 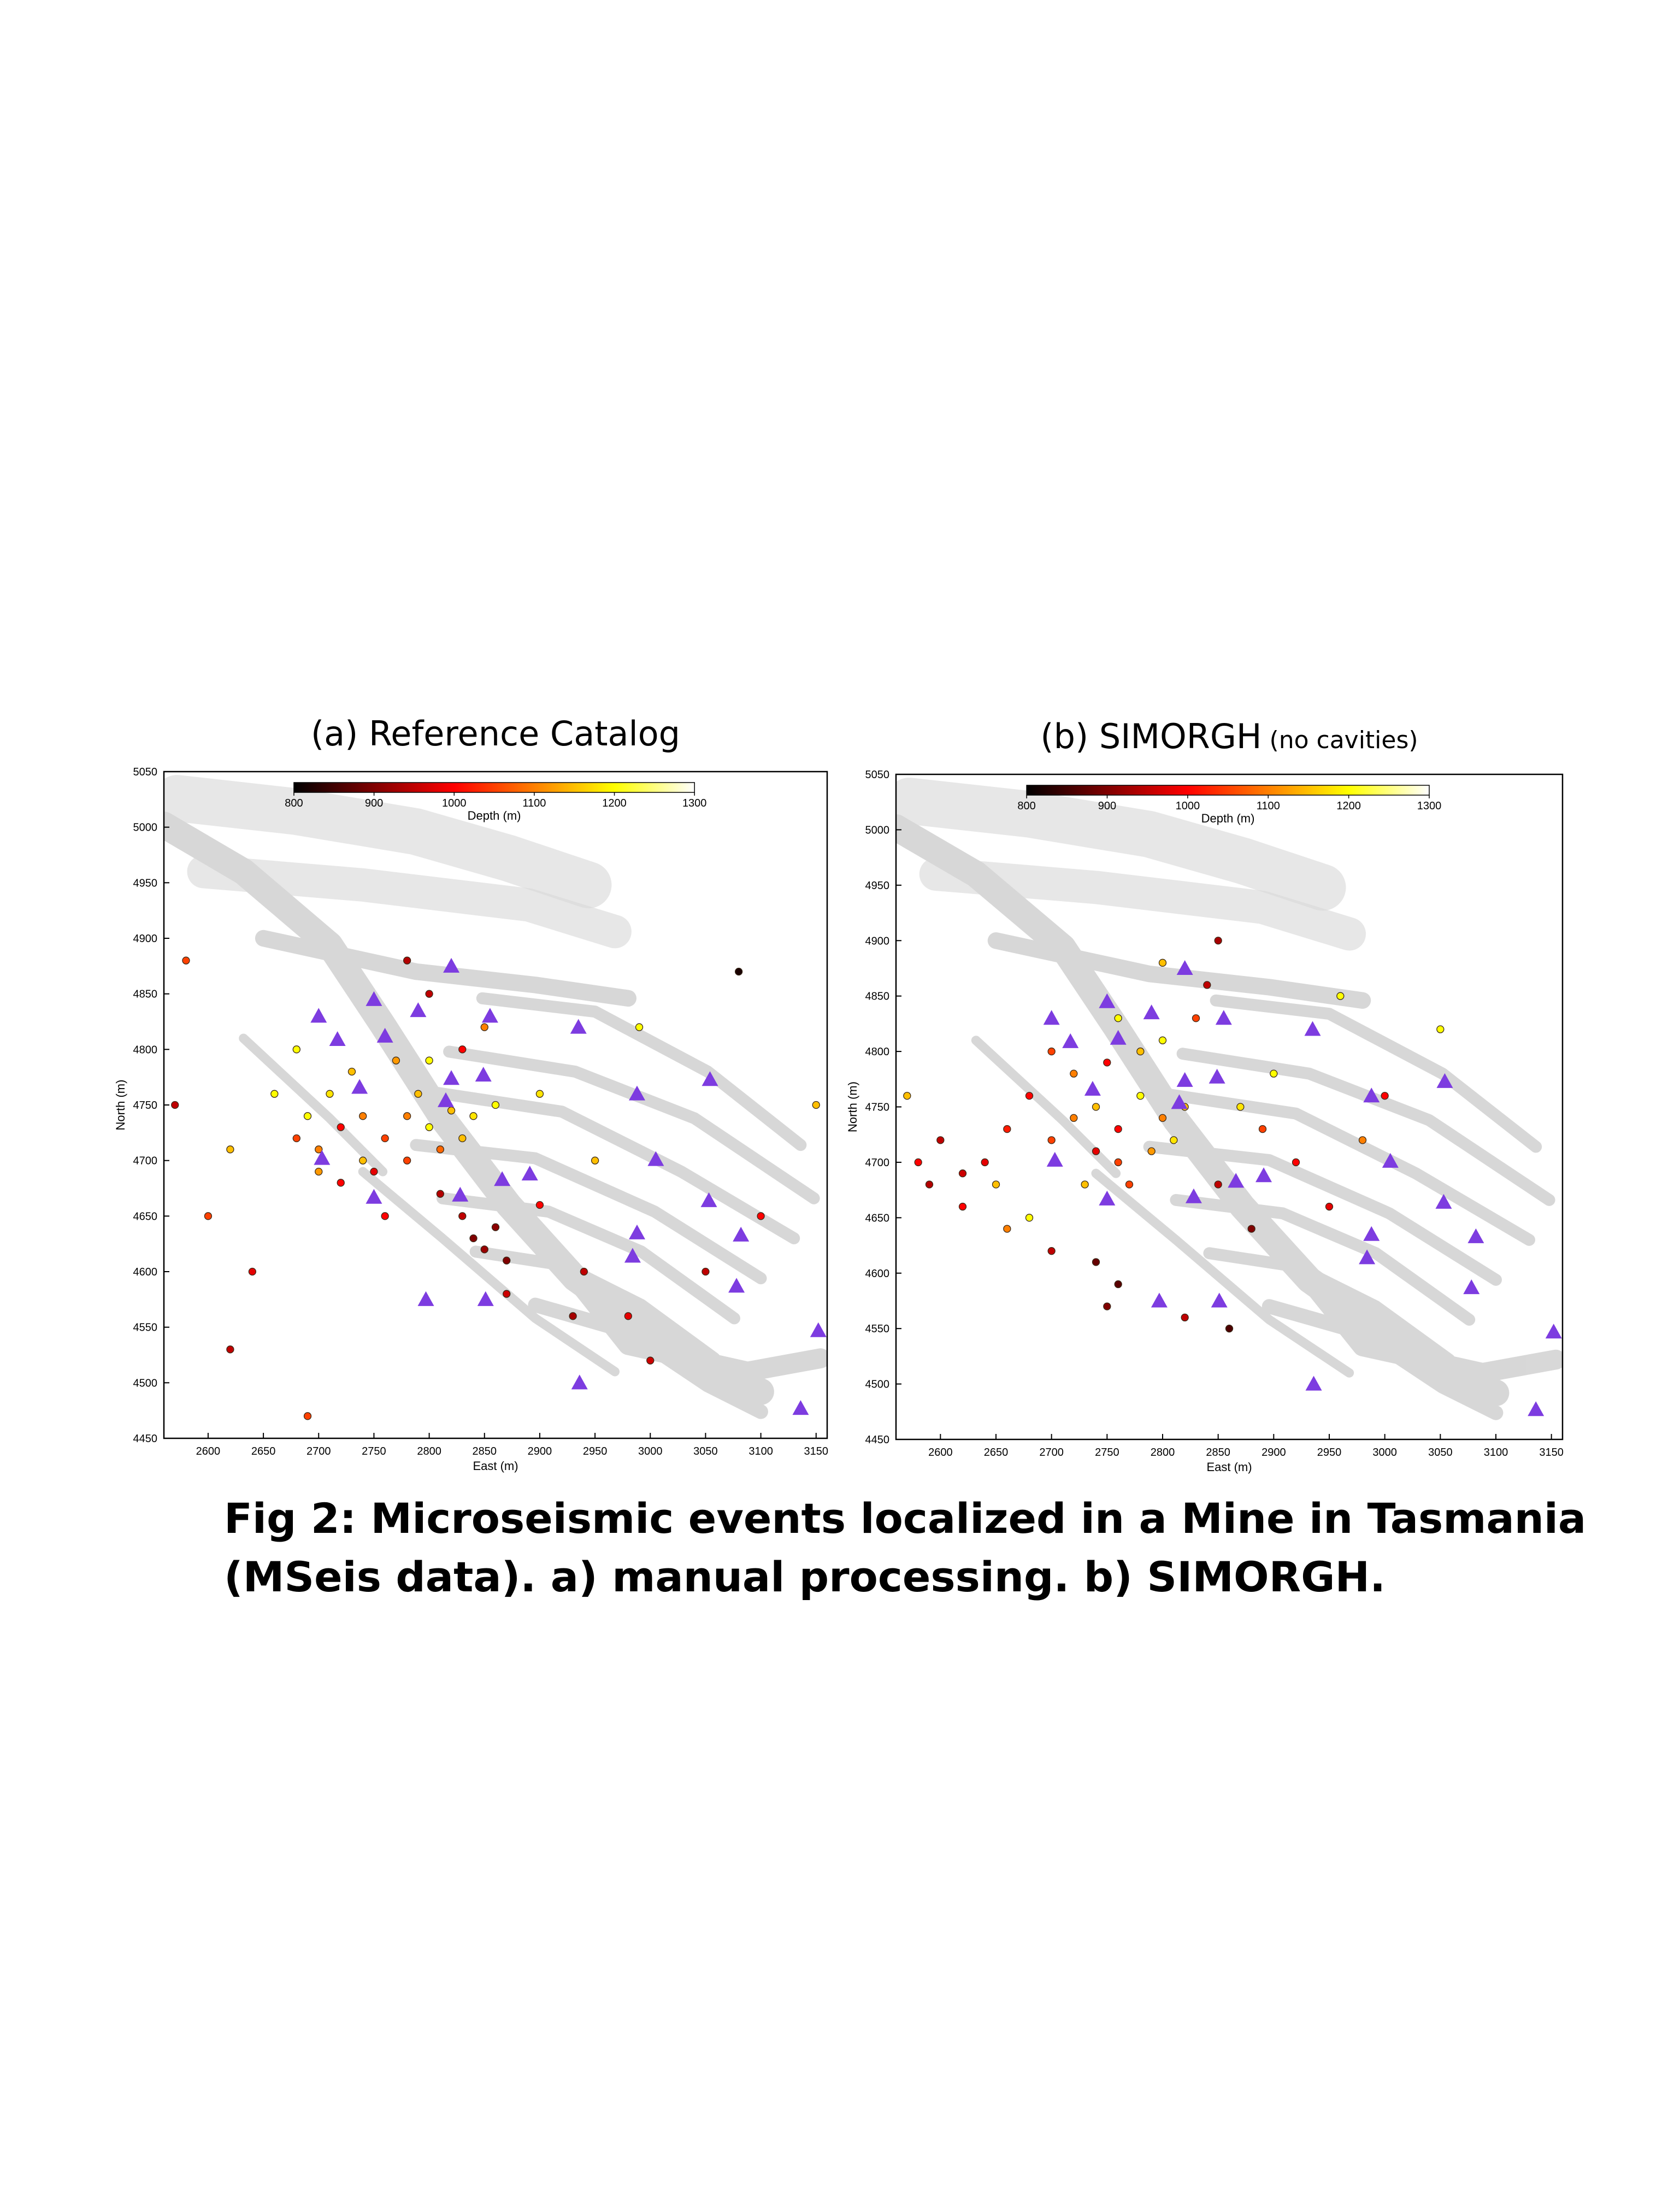 What do you see at coordinates (1051, 1453) in the screenshot?
I see `x-tick-label: 2700` at bounding box center [1051, 1453].